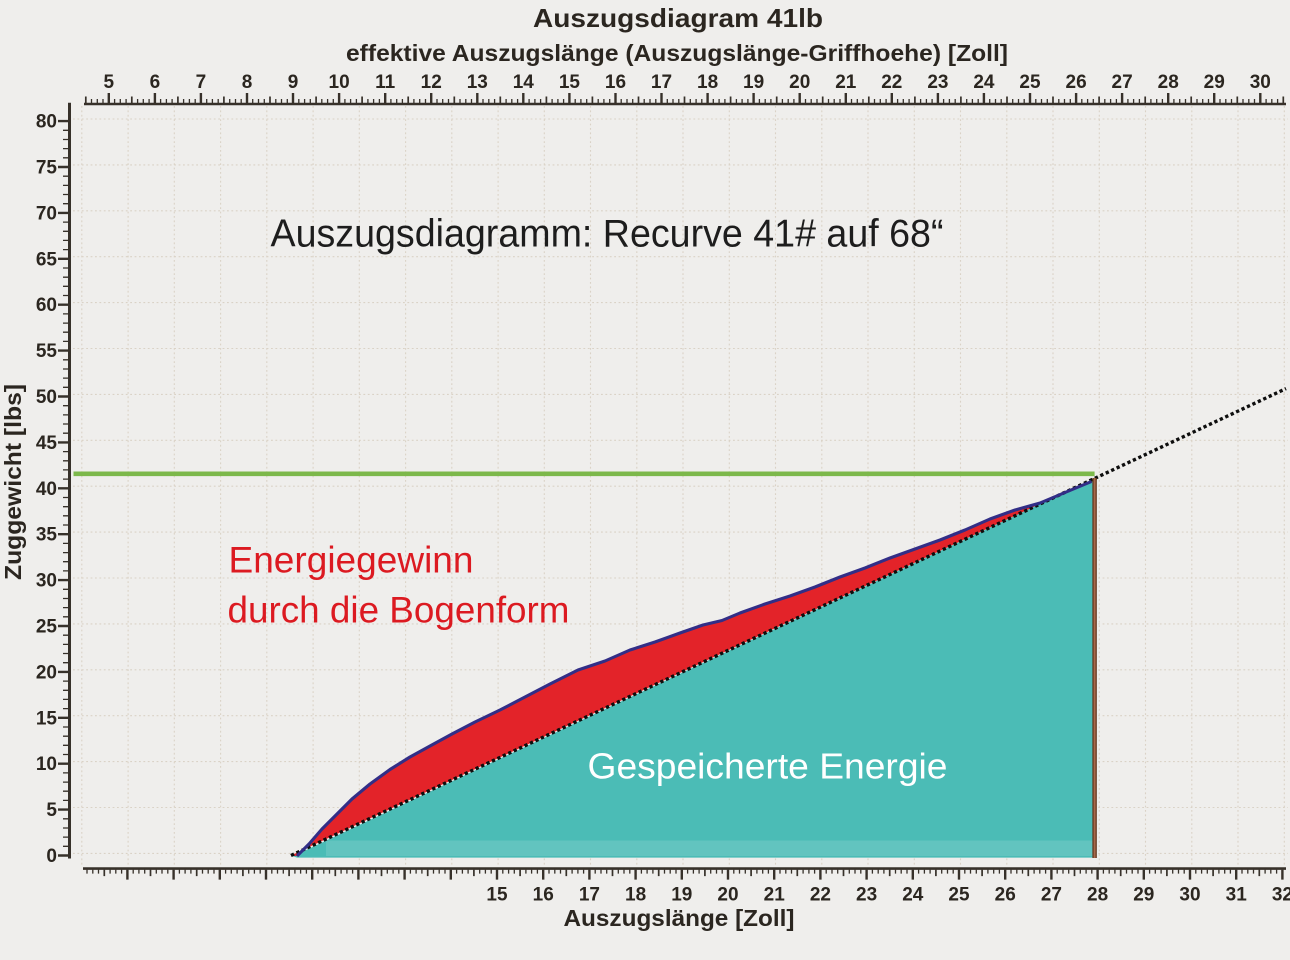  Describe the element at coordinates (679, 918) in the screenshot. I see `svg-text: Auszugslänge [Zoll]` at that location.